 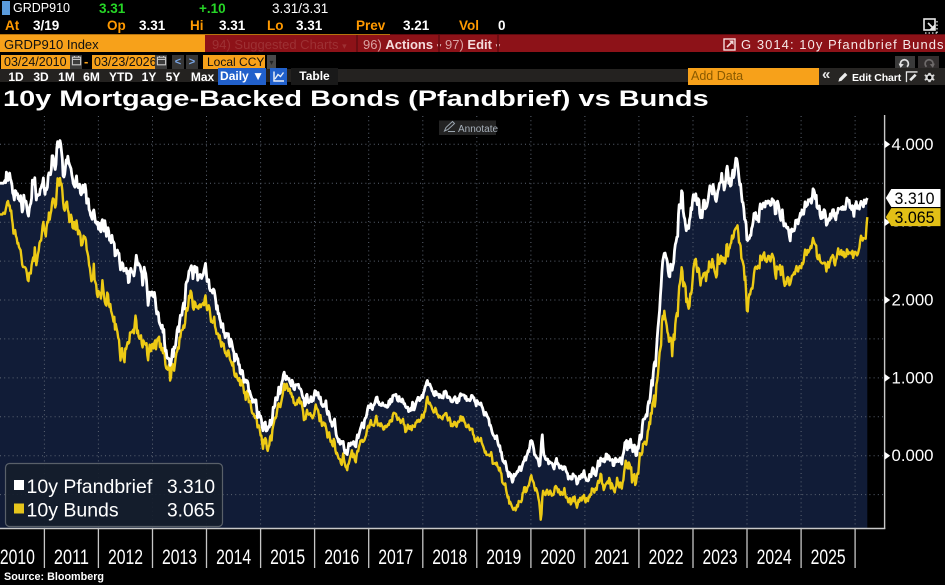 I want to click on svg-text: 10y Pfandbrief, so click(x=90, y=487).